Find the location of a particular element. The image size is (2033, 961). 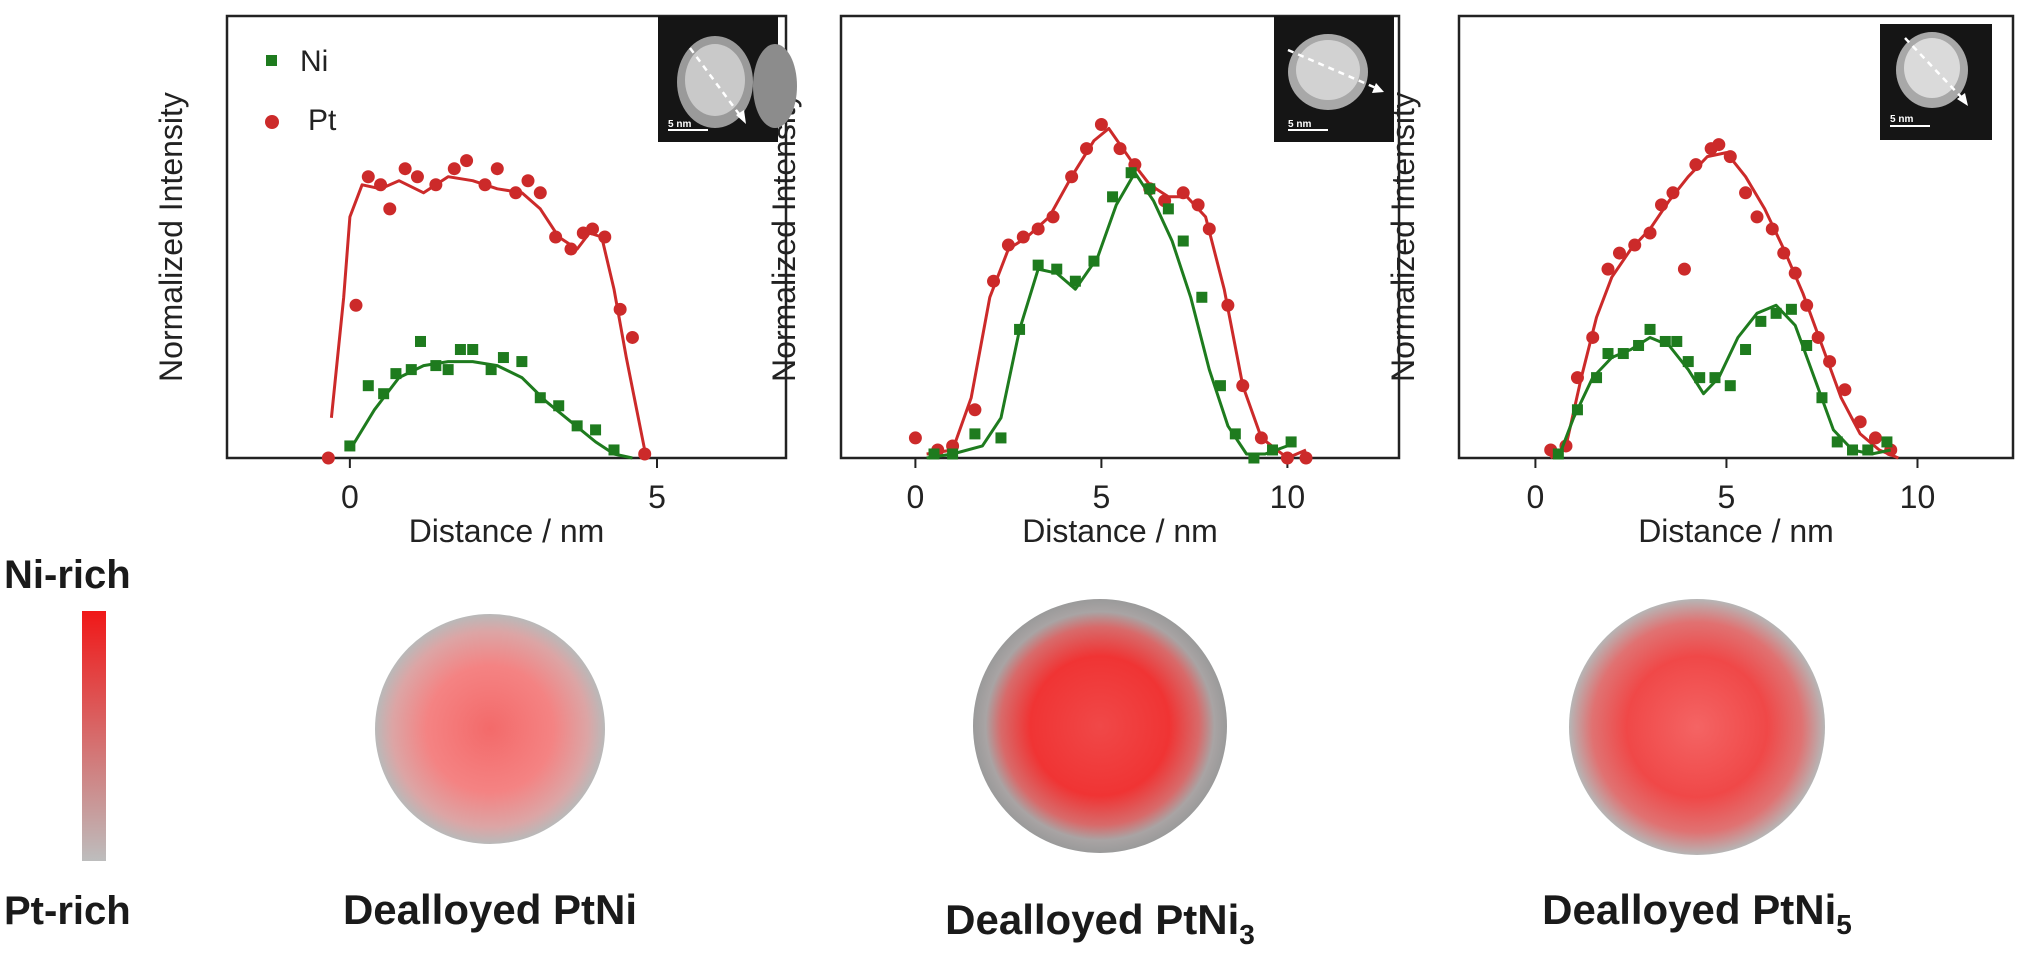

stem-inset-1: 5 nm is located at coordinates (727, 79).